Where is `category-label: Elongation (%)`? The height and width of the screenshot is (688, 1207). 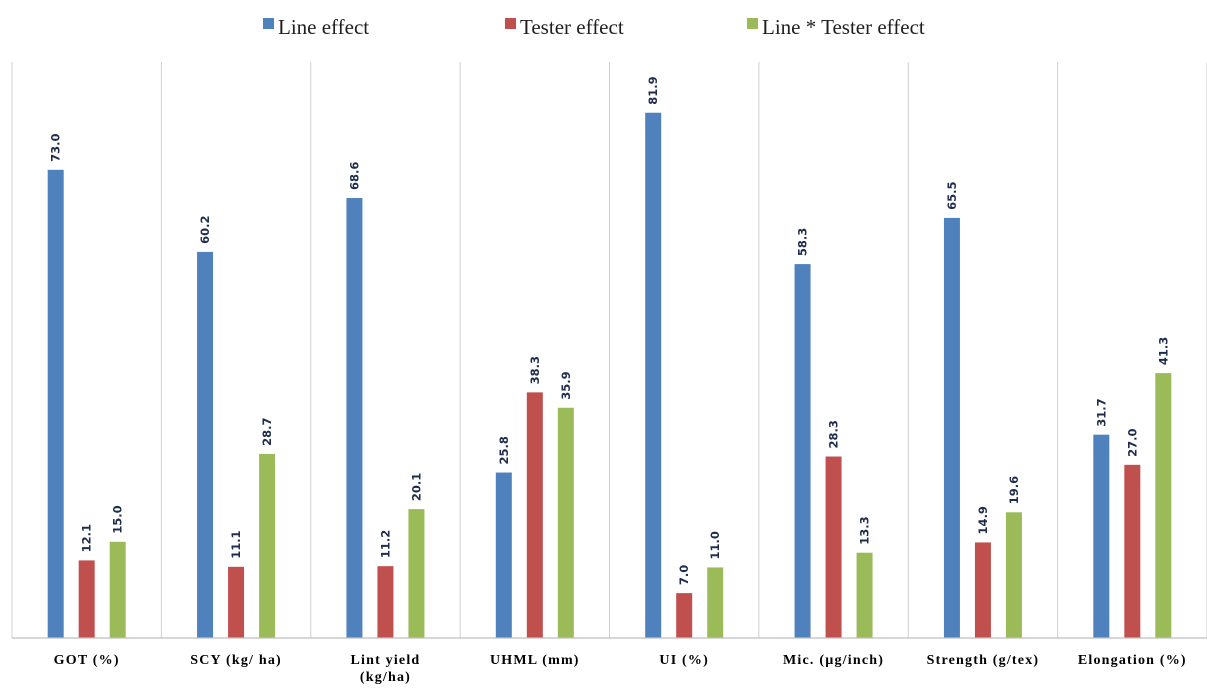
category-label: Elongation (%) is located at coordinates (1132, 660).